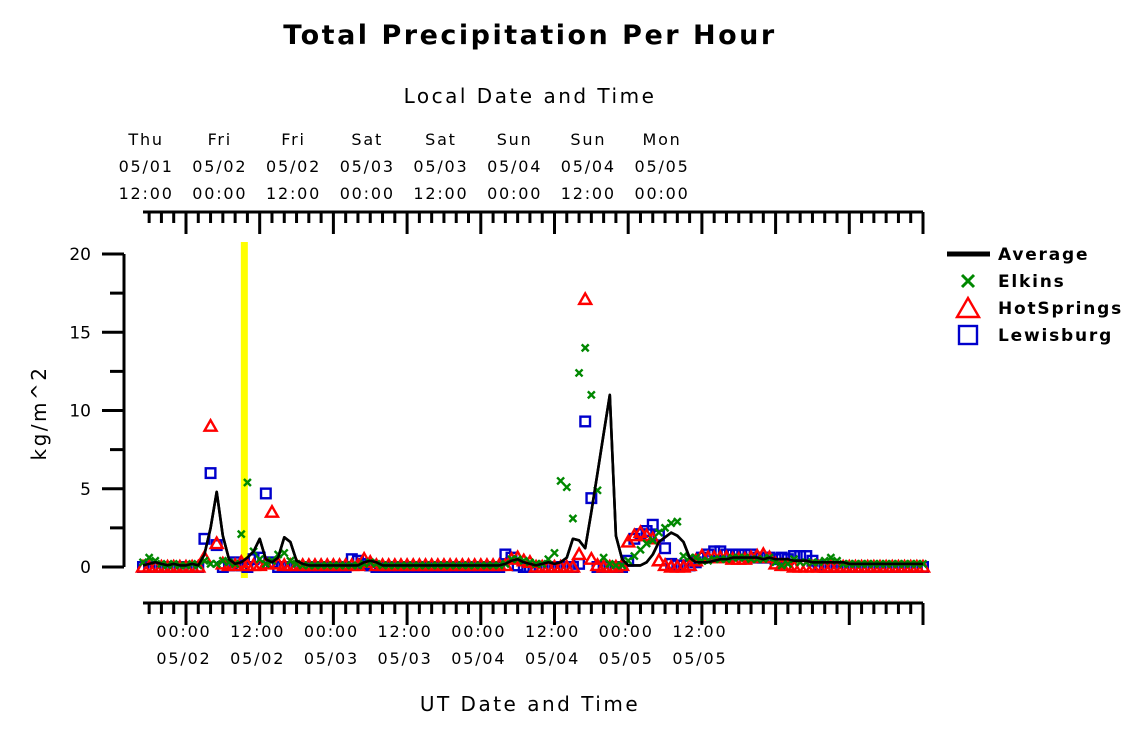 This screenshot has height=731, width=1125. I want to click on bottom-tick-date: 05/02, so click(183, 658).